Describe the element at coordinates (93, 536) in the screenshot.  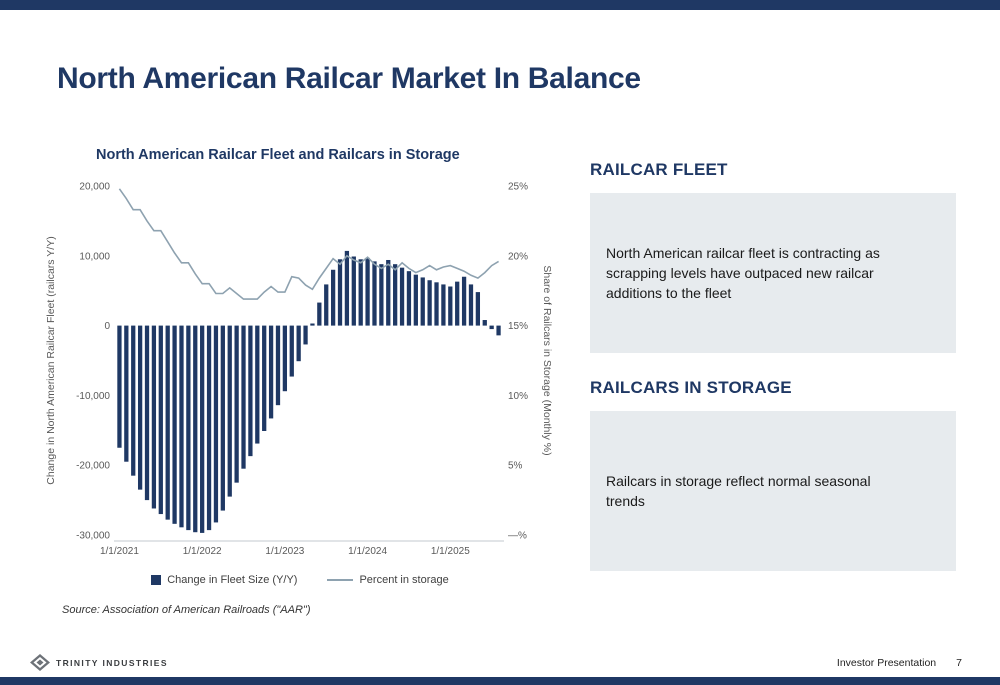
I see `left-axis-tick: -30,000` at that location.